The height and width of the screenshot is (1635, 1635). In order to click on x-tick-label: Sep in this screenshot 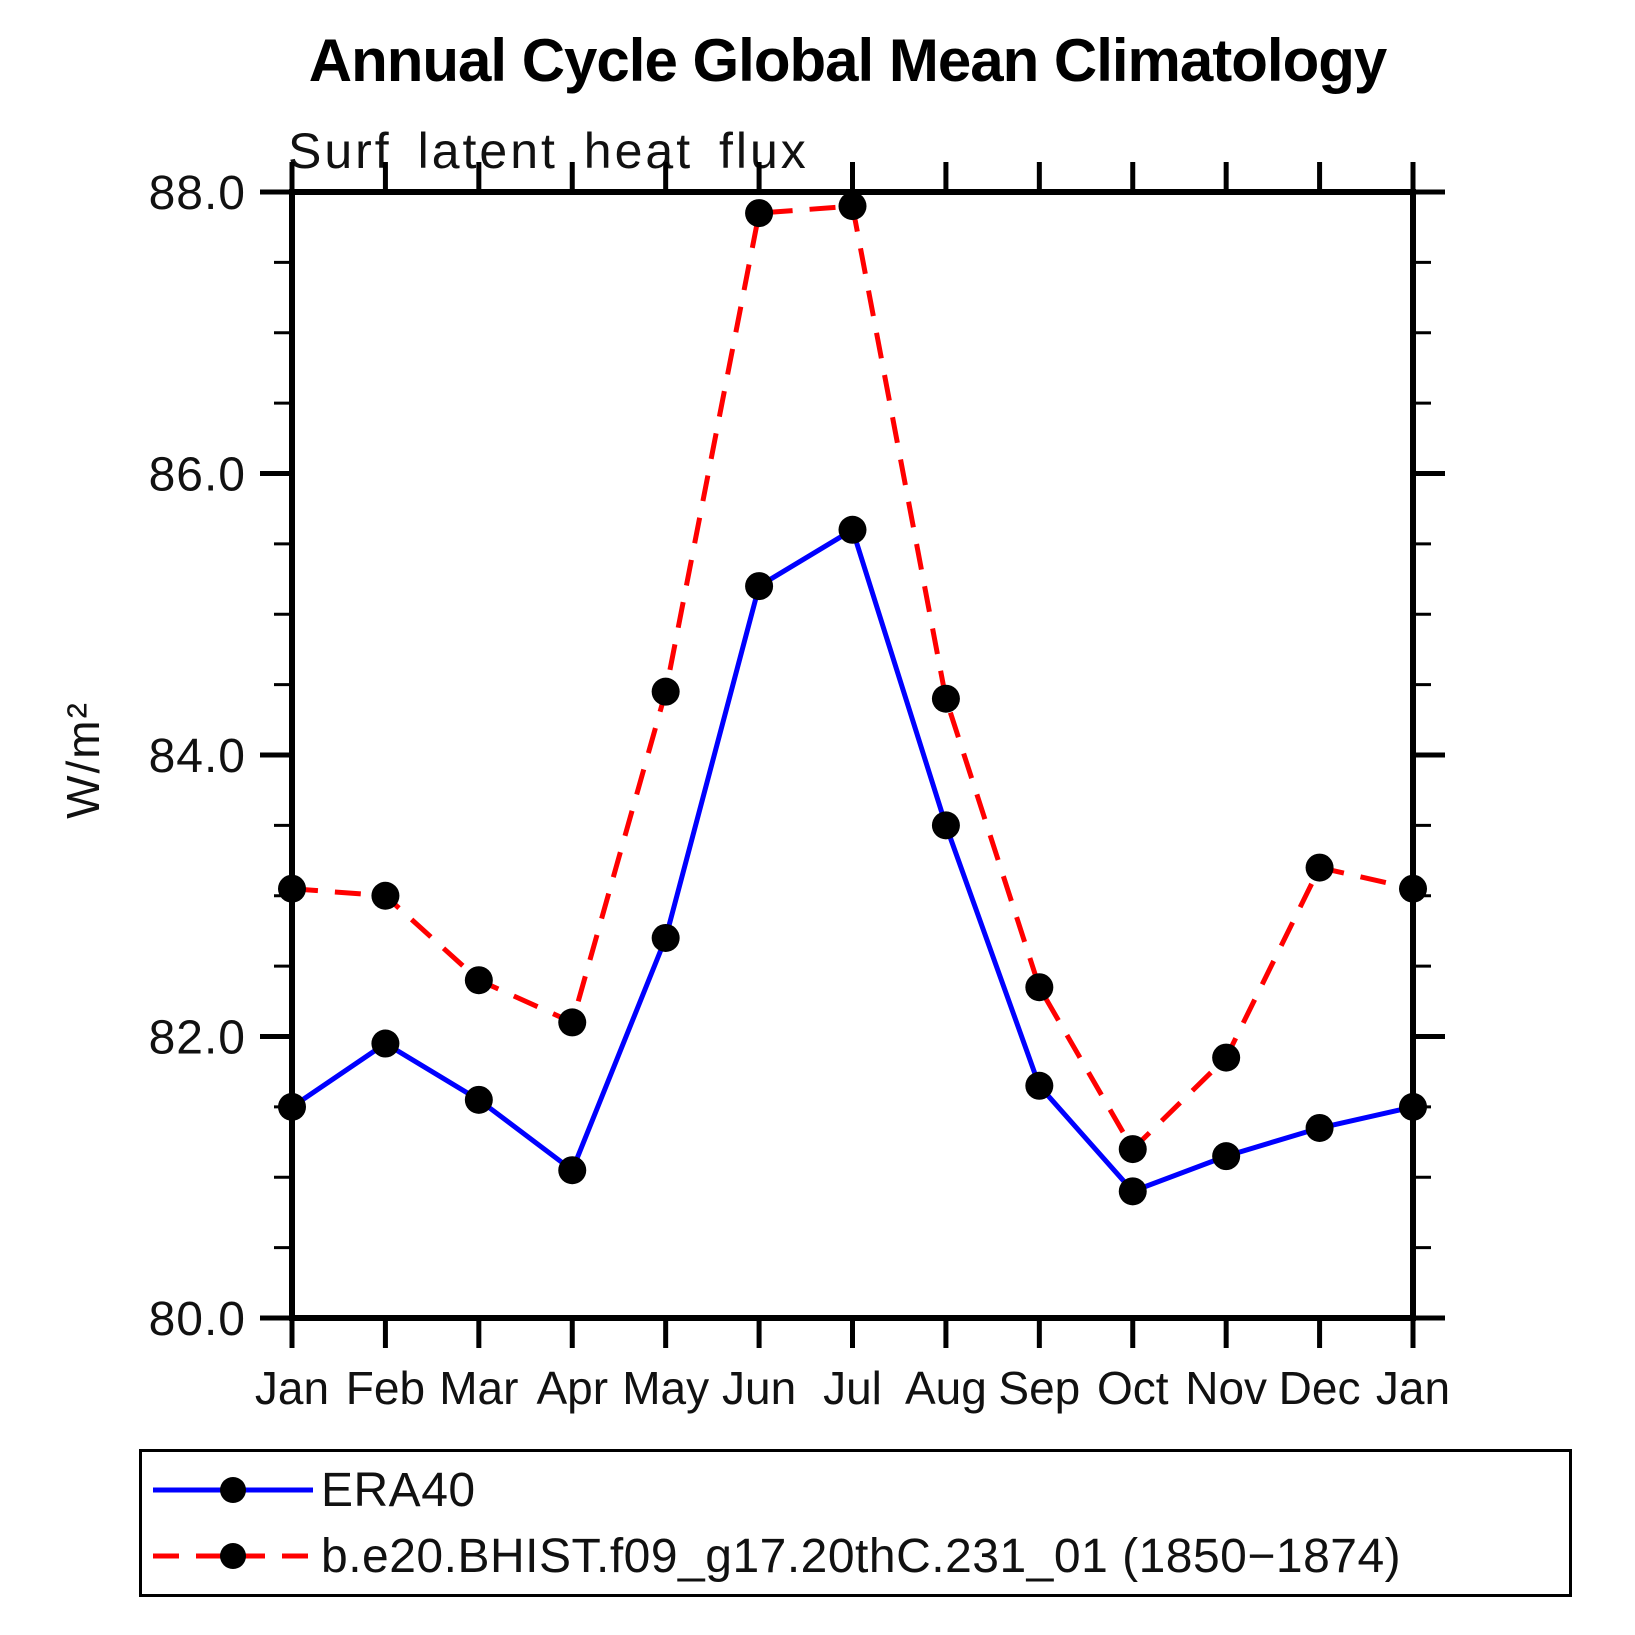, I will do `click(1039, 1388)`.